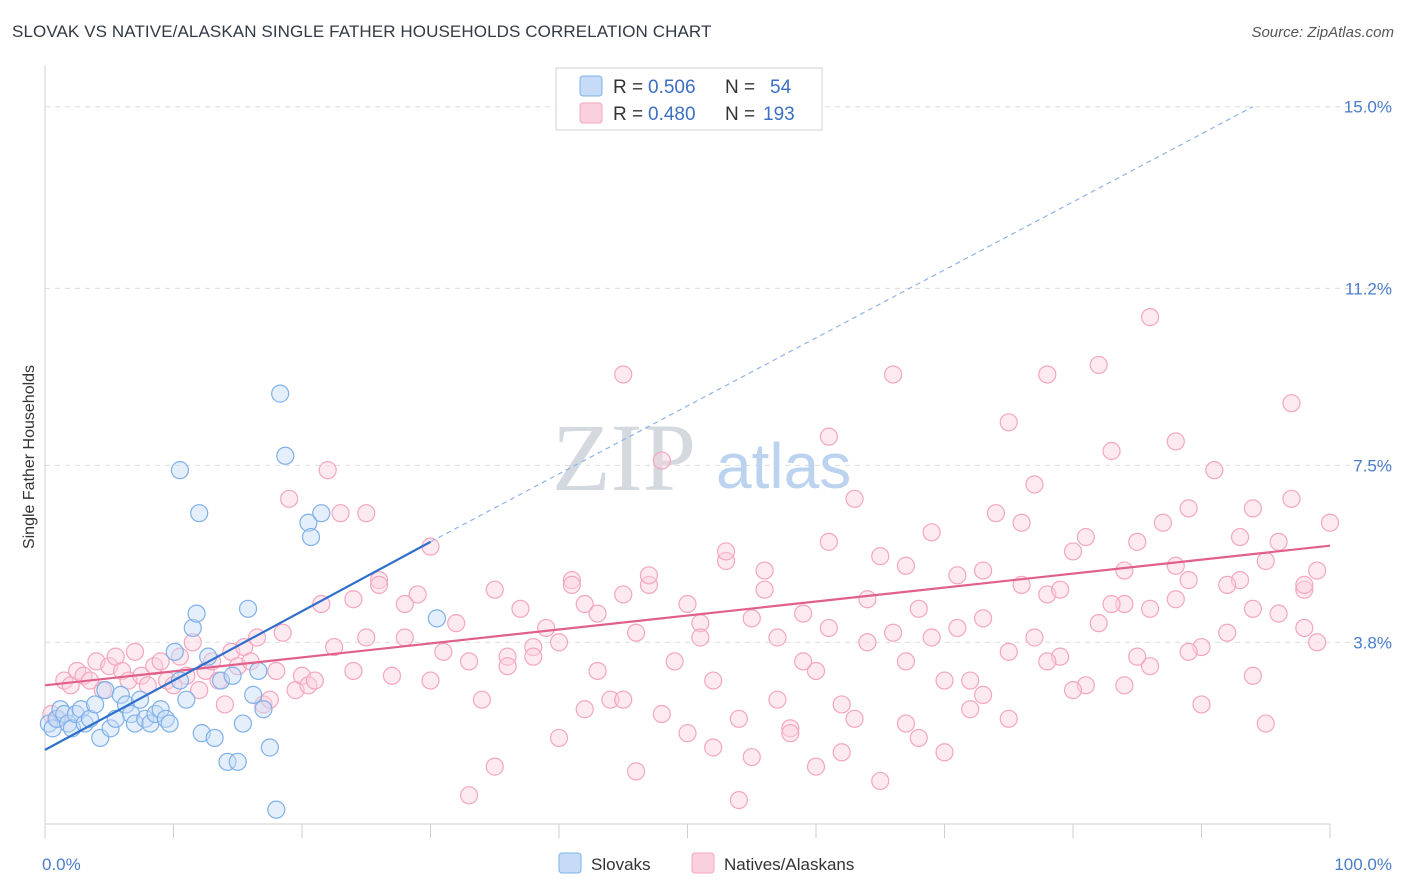 The width and height of the screenshot is (1406, 892). I want to click on y-tick-label-1: 7.5%, so click(1372, 465).